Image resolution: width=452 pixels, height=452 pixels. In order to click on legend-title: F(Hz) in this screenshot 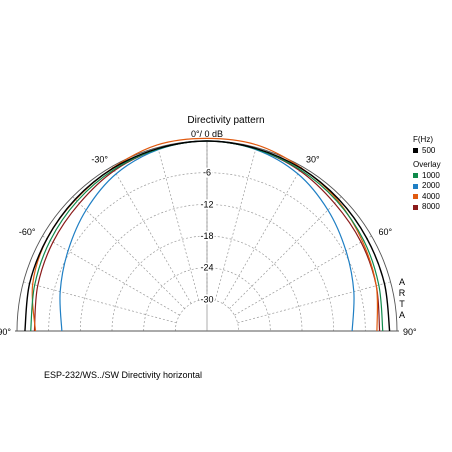, I will do `click(423, 139)`.